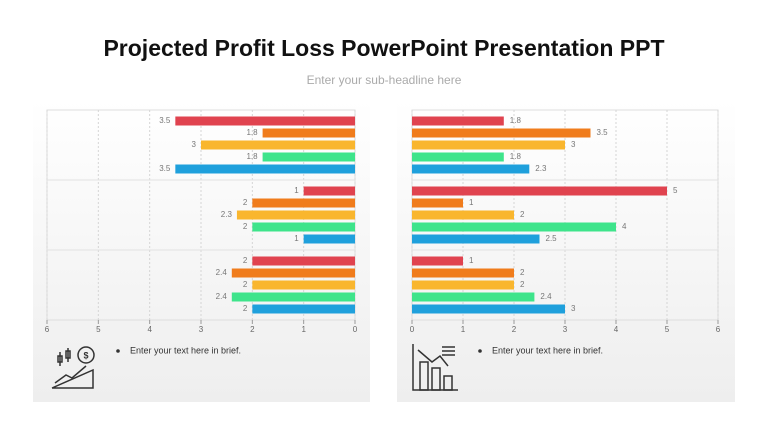 The width and height of the screenshot is (768, 432). What do you see at coordinates (435, 367) in the screenshot?
I see `icon-decline` at bounding box center [435, 367].